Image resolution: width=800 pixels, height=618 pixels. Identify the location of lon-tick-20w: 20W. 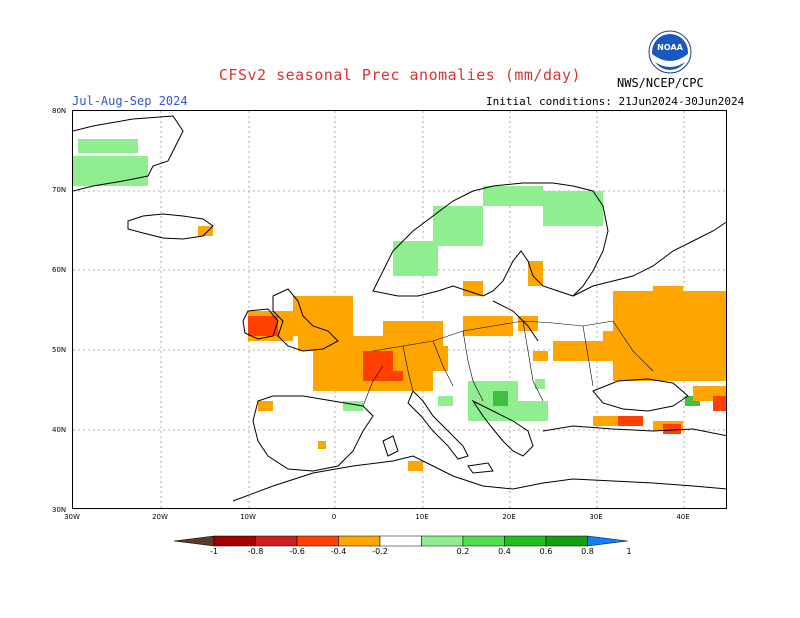
(160, 517).